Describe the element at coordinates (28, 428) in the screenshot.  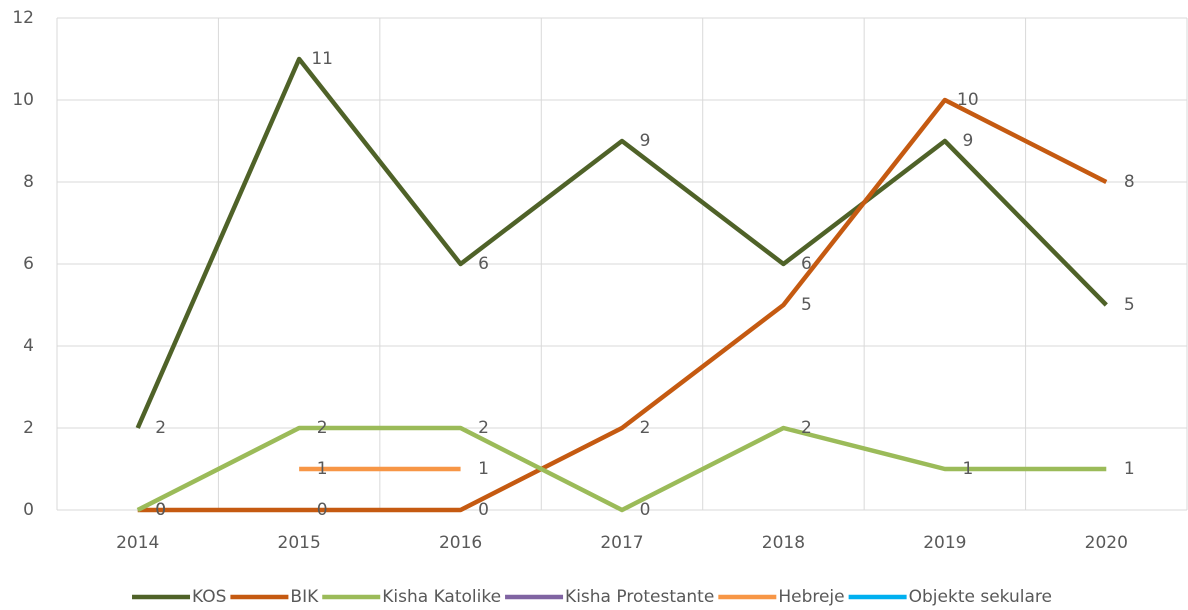
I see `y-tick-label: 2` at that location.